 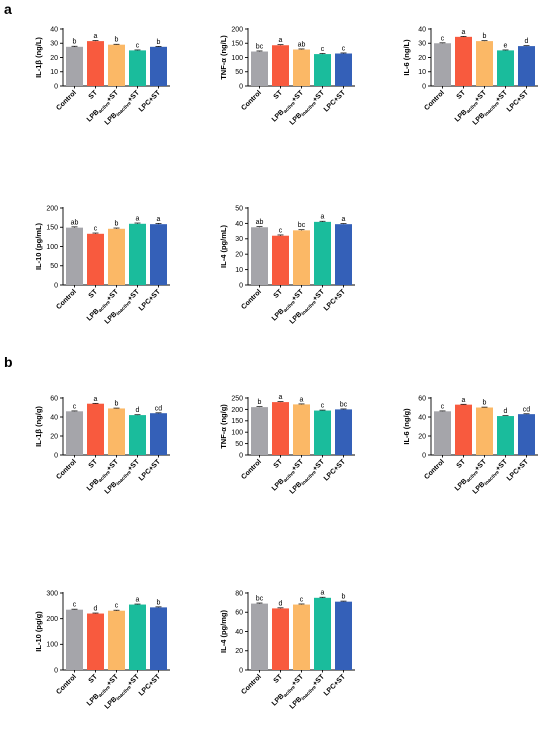 I want to click on significance-letter: cd, so click(x=527, y=409).